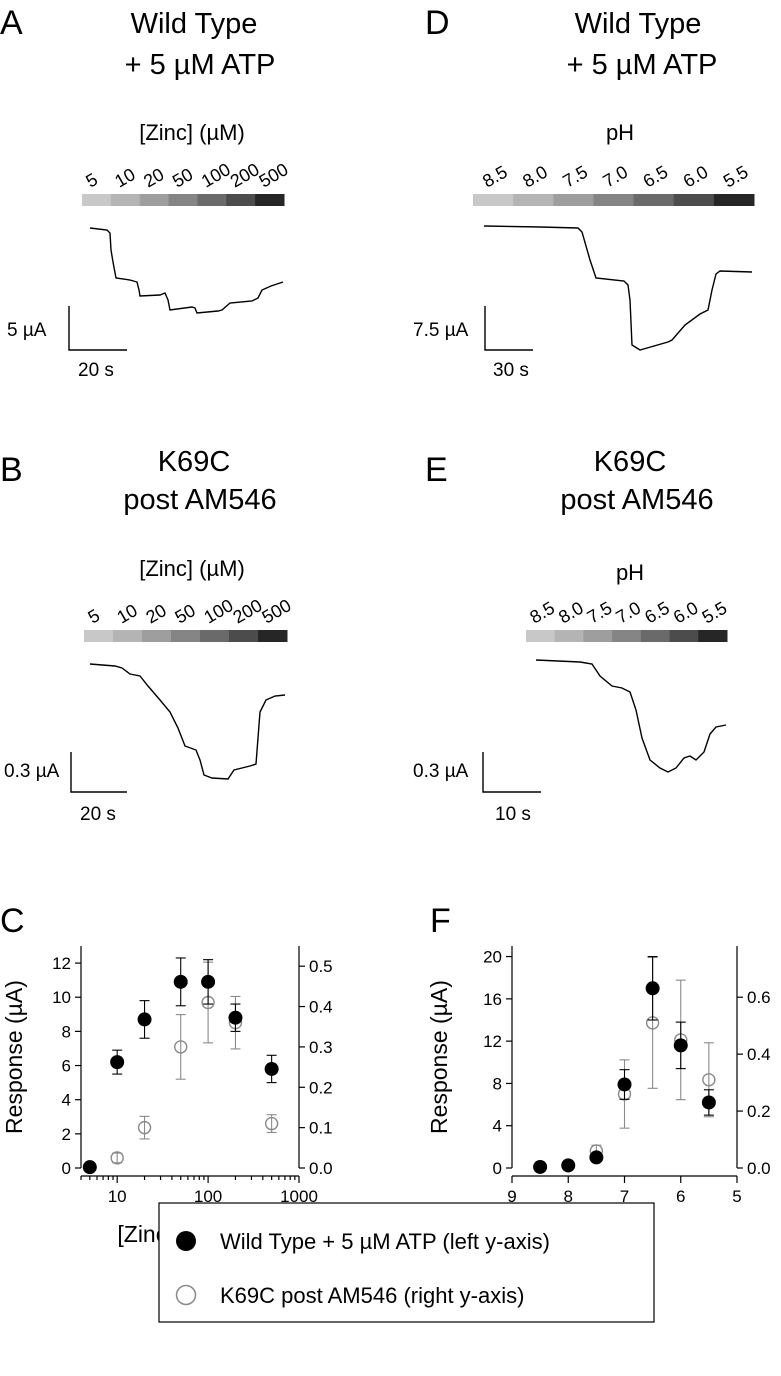 The image size is (781, 1376). Describe the element at coordinates (492, 999) in the screenshot. I see `left-y-tick-label: 16` at that location.